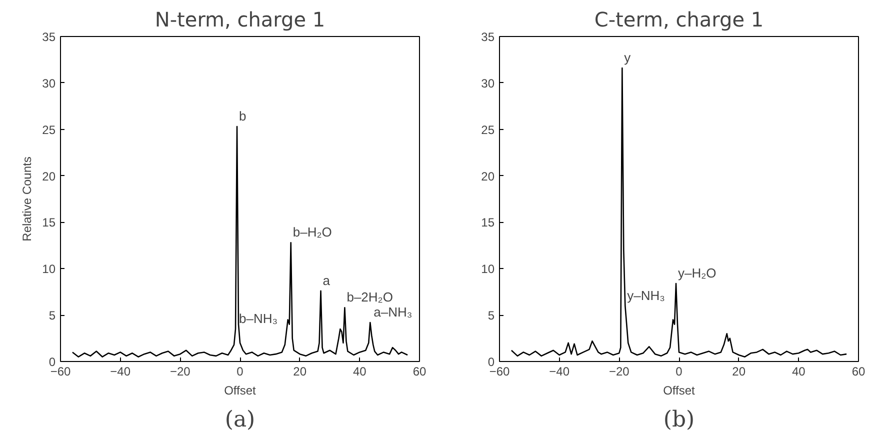 The height and width of the screenshot is (437, 878). I want to click on chart-title: N-term, charge 1, so click(240, 20).